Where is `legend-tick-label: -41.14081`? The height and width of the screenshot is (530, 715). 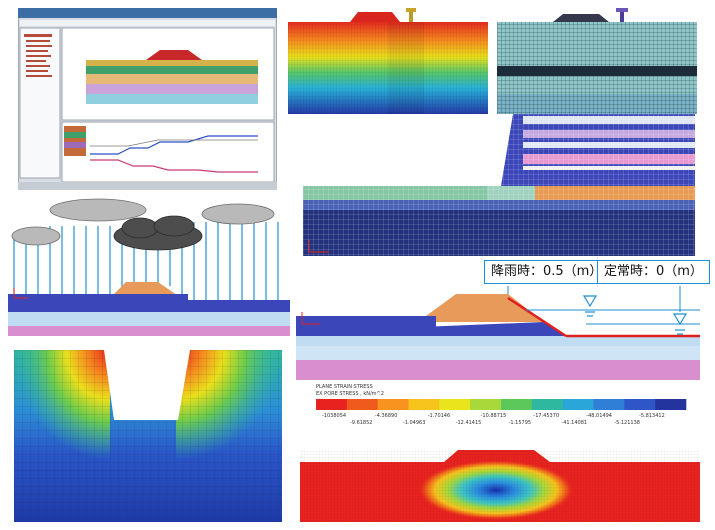 legend-tick-label: -41.14081 is located at coordinates (574, 423).